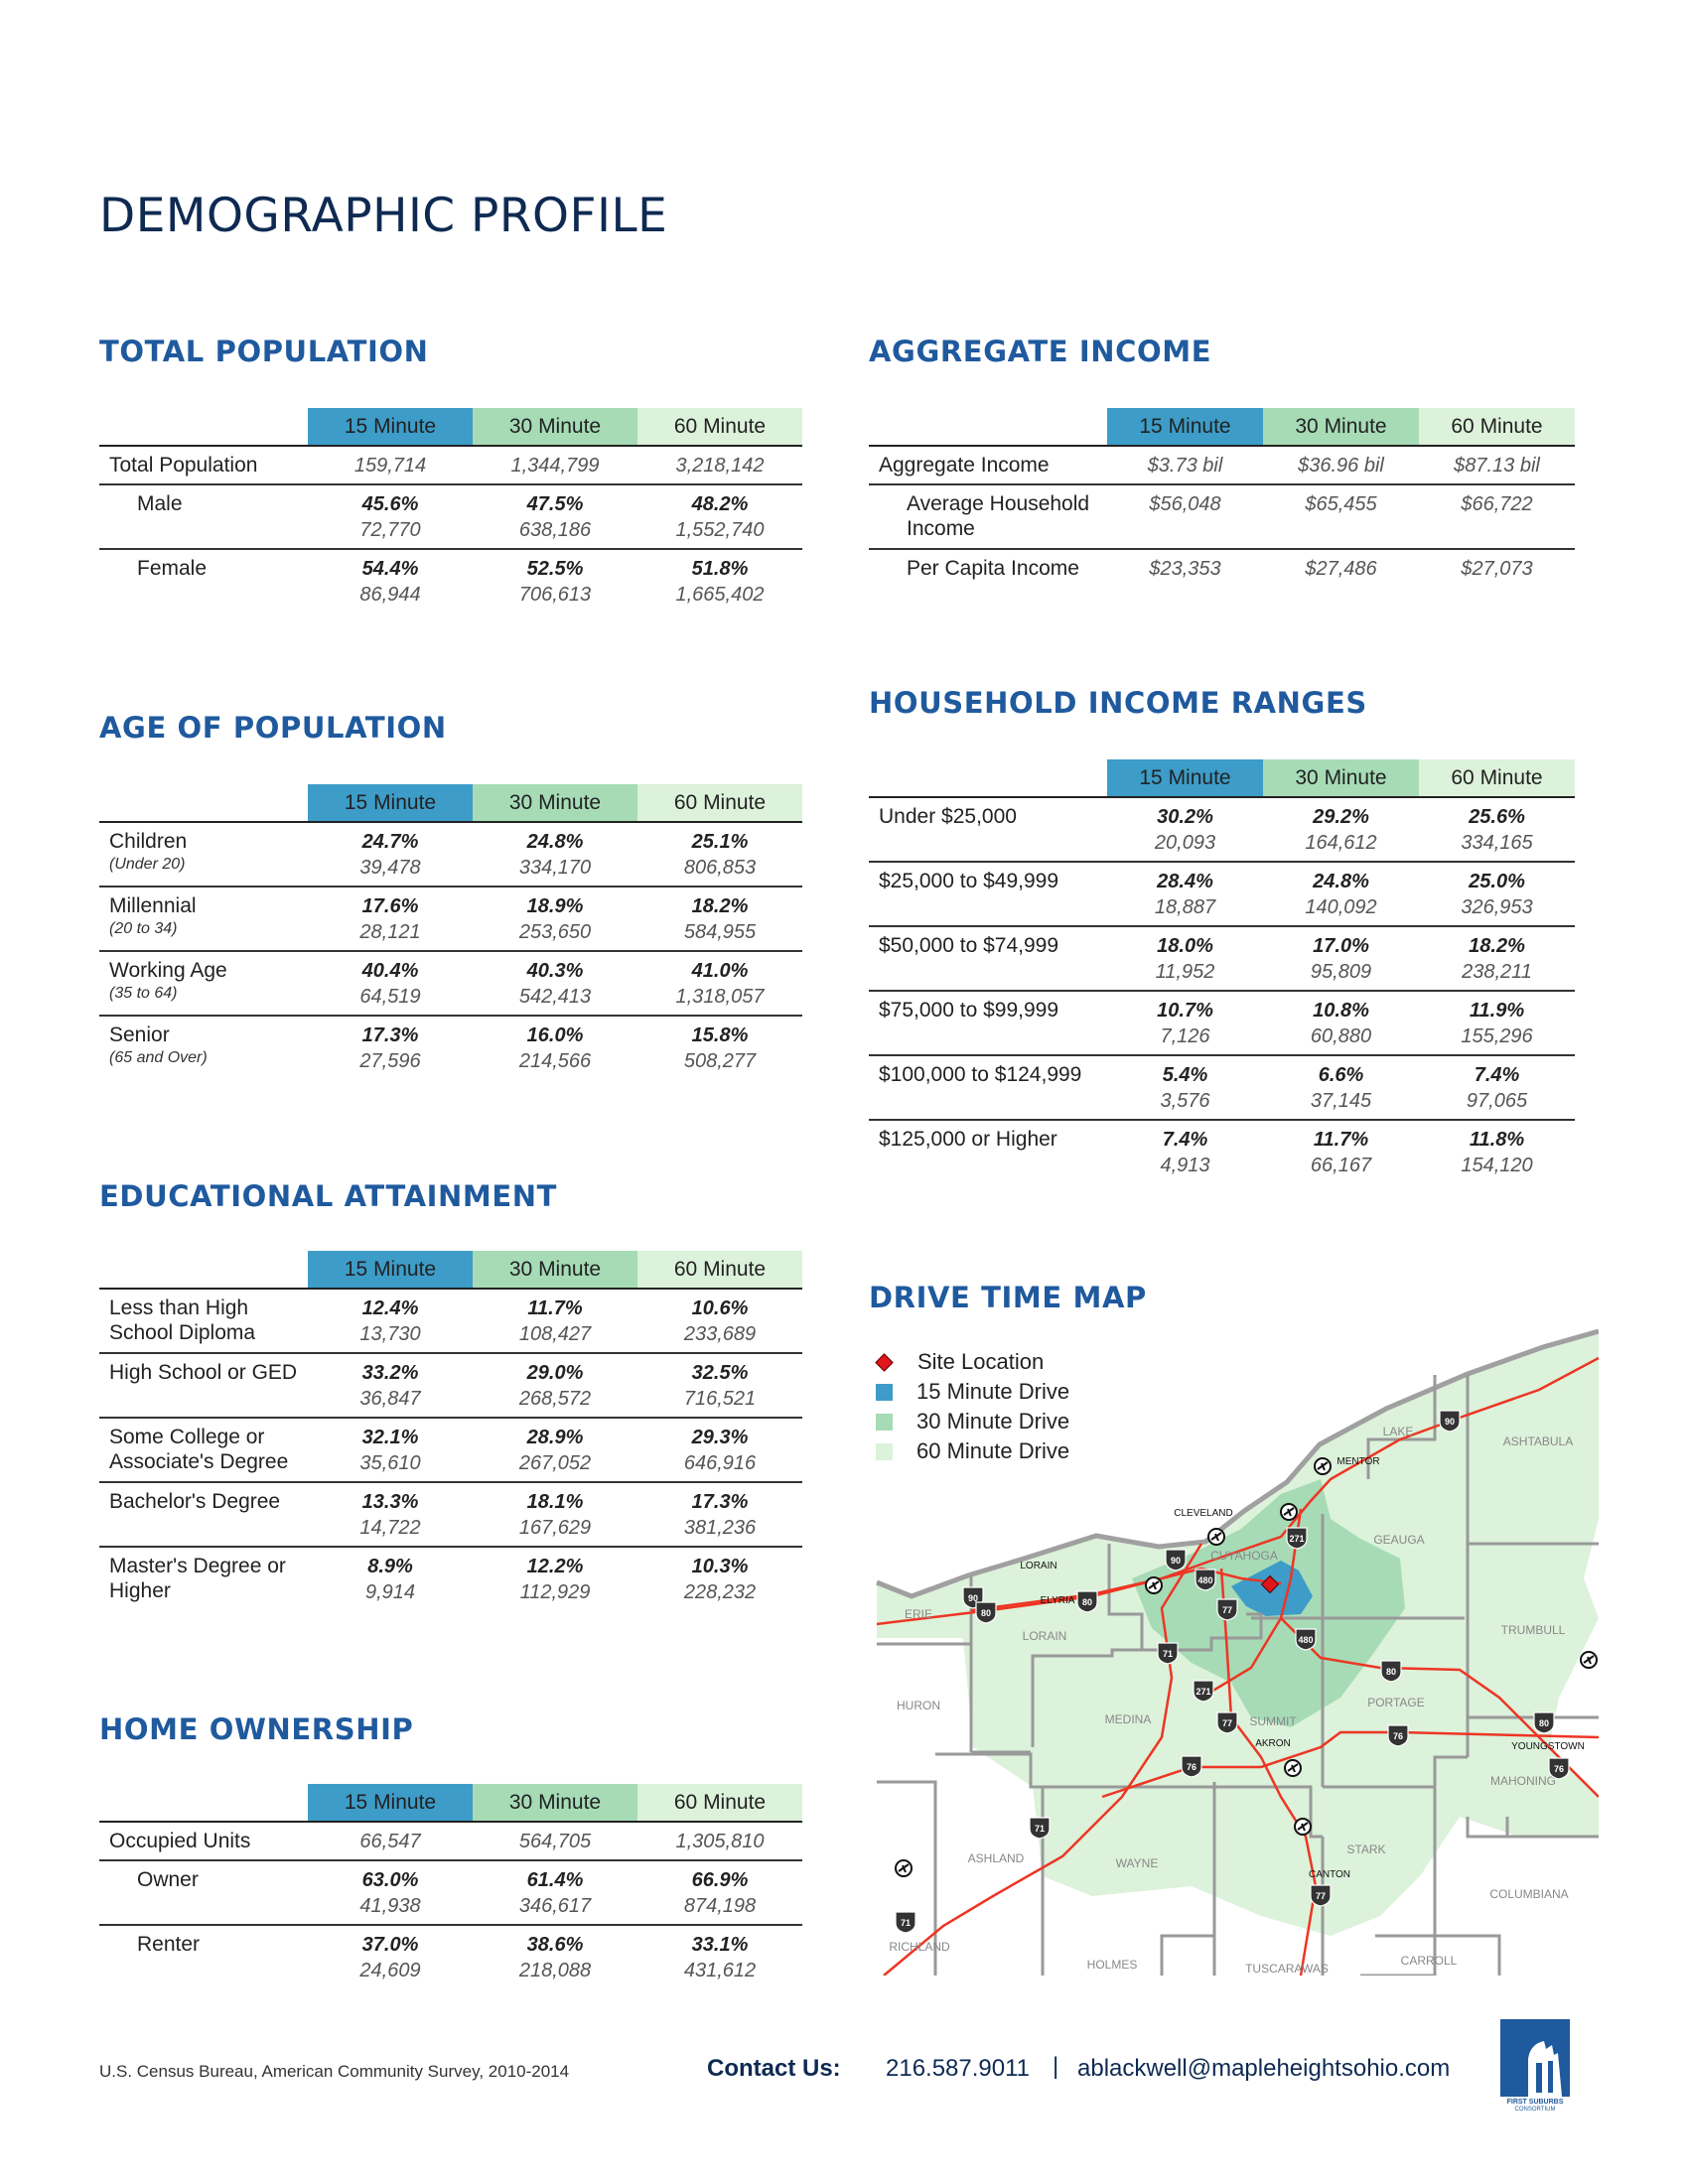  What do you see at coordinates (390, 932) in the screenshot?
I see `count-value: 28,121` at bounding box center [390, 932].